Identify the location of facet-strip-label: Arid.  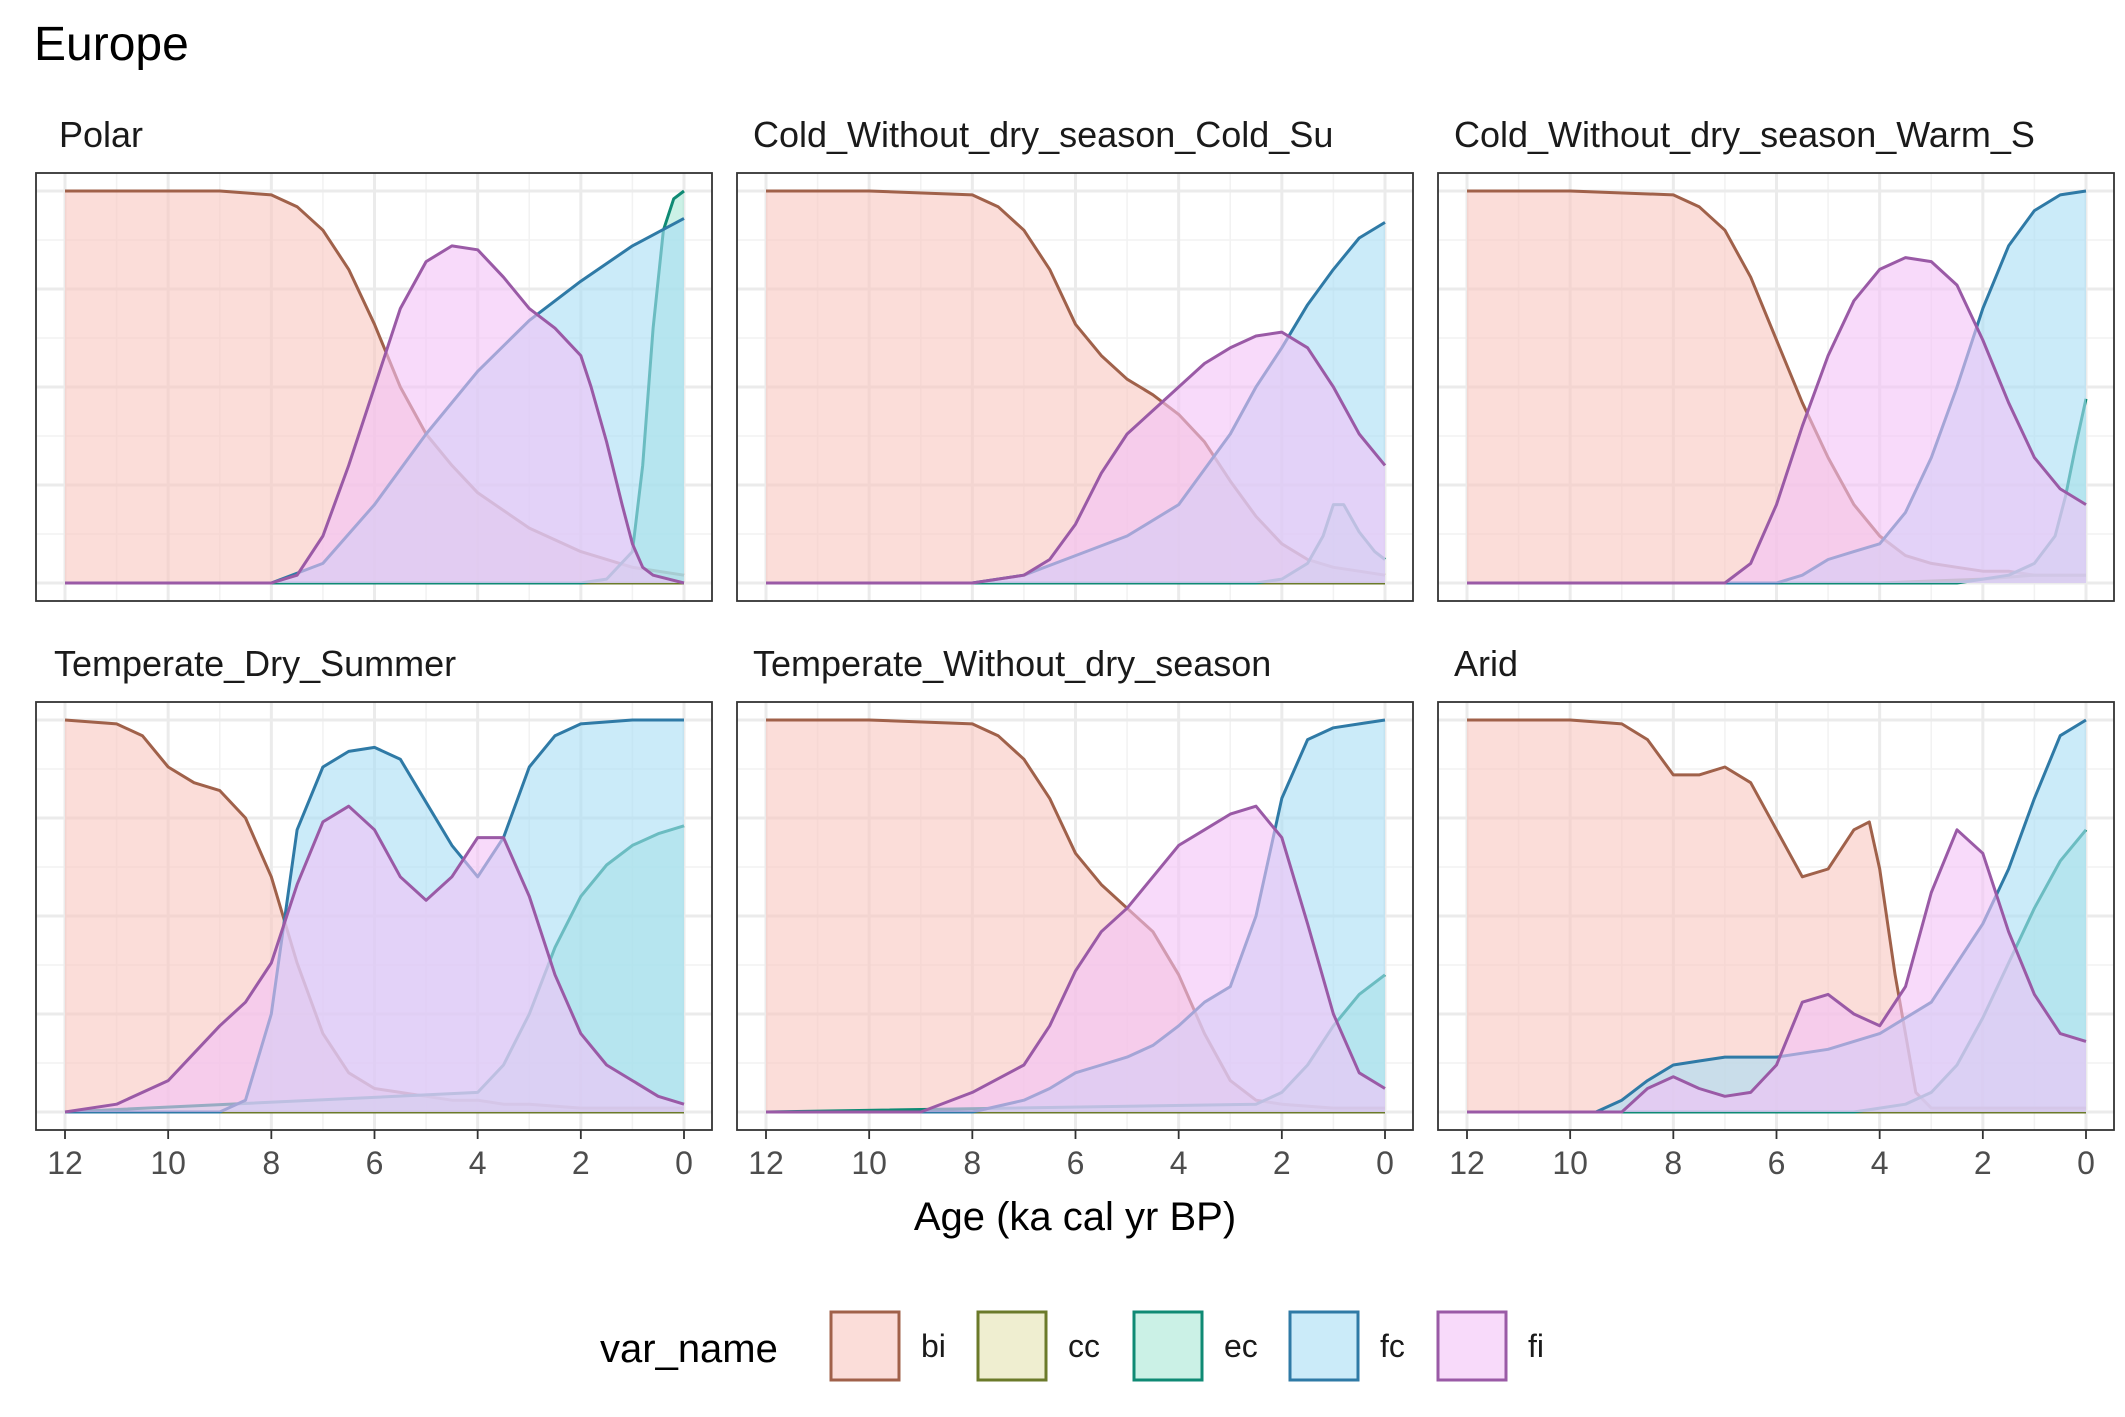
(1486, 663).